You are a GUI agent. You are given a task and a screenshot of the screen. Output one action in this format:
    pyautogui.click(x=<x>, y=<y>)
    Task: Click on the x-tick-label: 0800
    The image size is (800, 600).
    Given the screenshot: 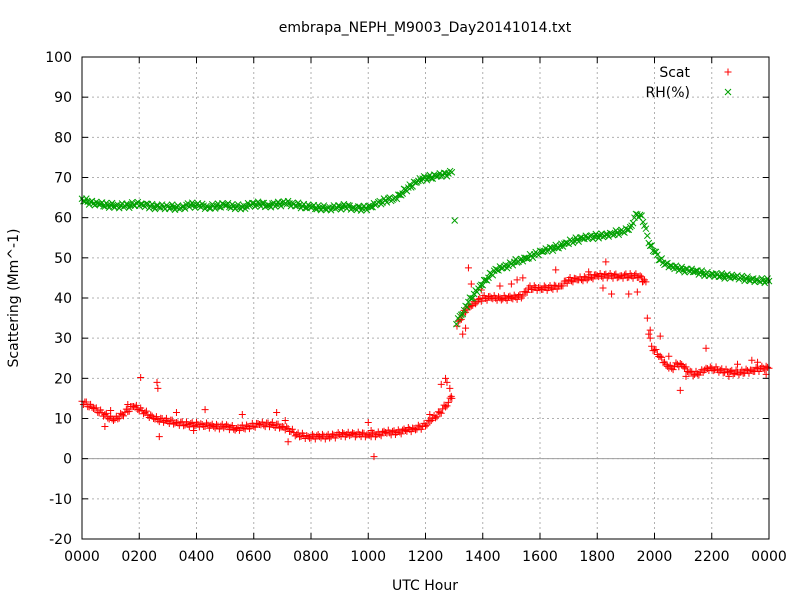 What is the action you would take?
    pyautogui.click(x=311, y=557)
    